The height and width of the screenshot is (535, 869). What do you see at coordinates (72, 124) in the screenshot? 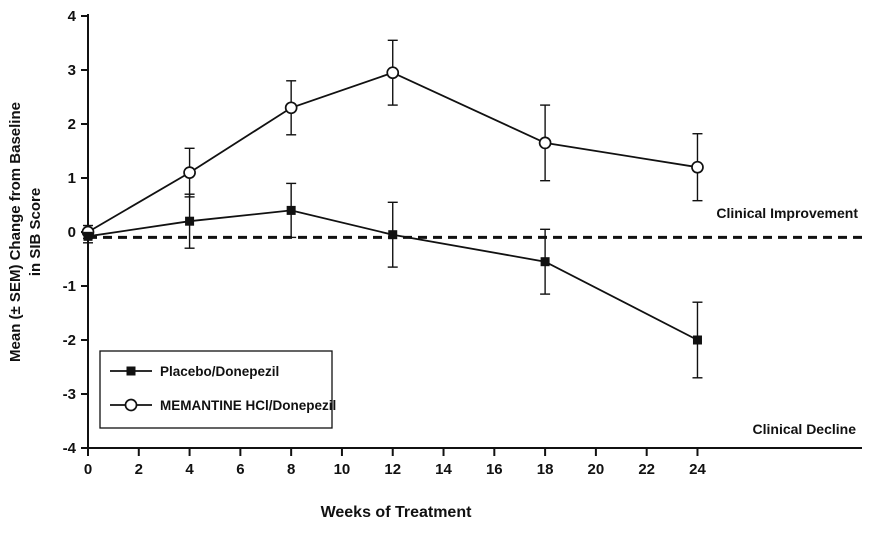
I see `y-tick-label: 2` at bounding box center [72, 124].